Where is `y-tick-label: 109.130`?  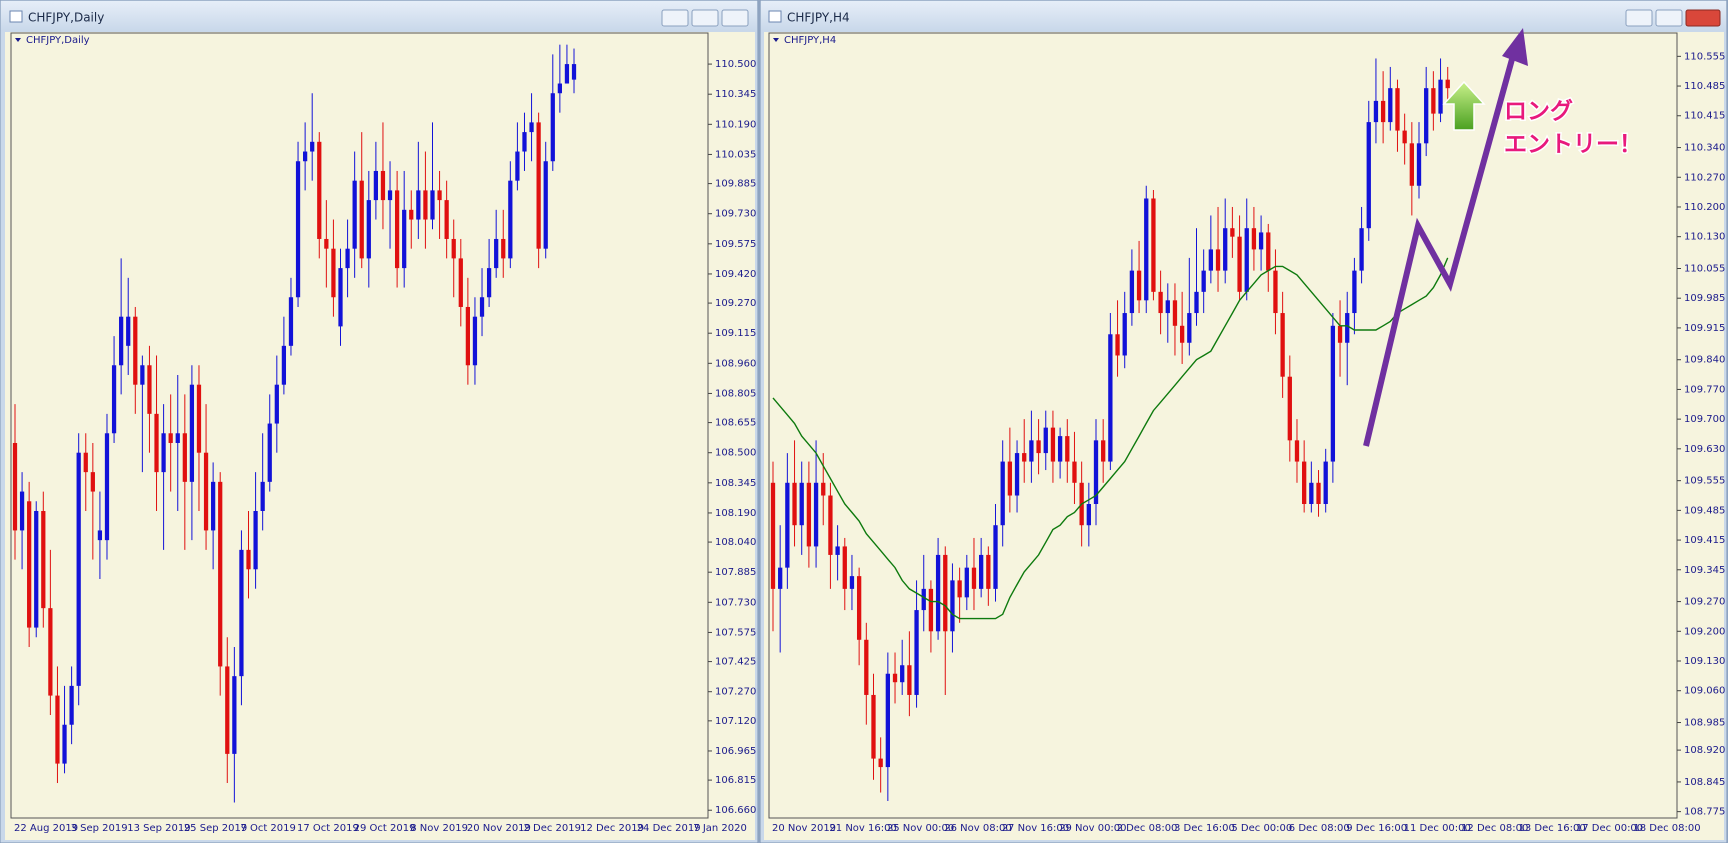
y-tick-label: 109.130 is located at coordinates (1704, 661).